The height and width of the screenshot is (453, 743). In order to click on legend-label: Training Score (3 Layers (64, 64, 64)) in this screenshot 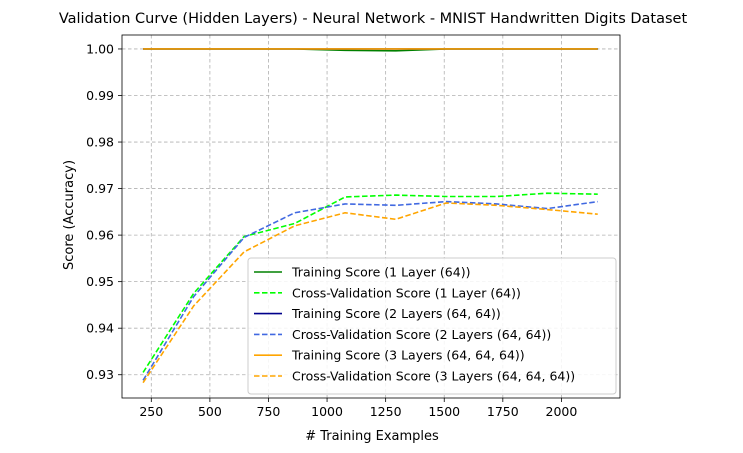, I will do `click(408, 355)`.